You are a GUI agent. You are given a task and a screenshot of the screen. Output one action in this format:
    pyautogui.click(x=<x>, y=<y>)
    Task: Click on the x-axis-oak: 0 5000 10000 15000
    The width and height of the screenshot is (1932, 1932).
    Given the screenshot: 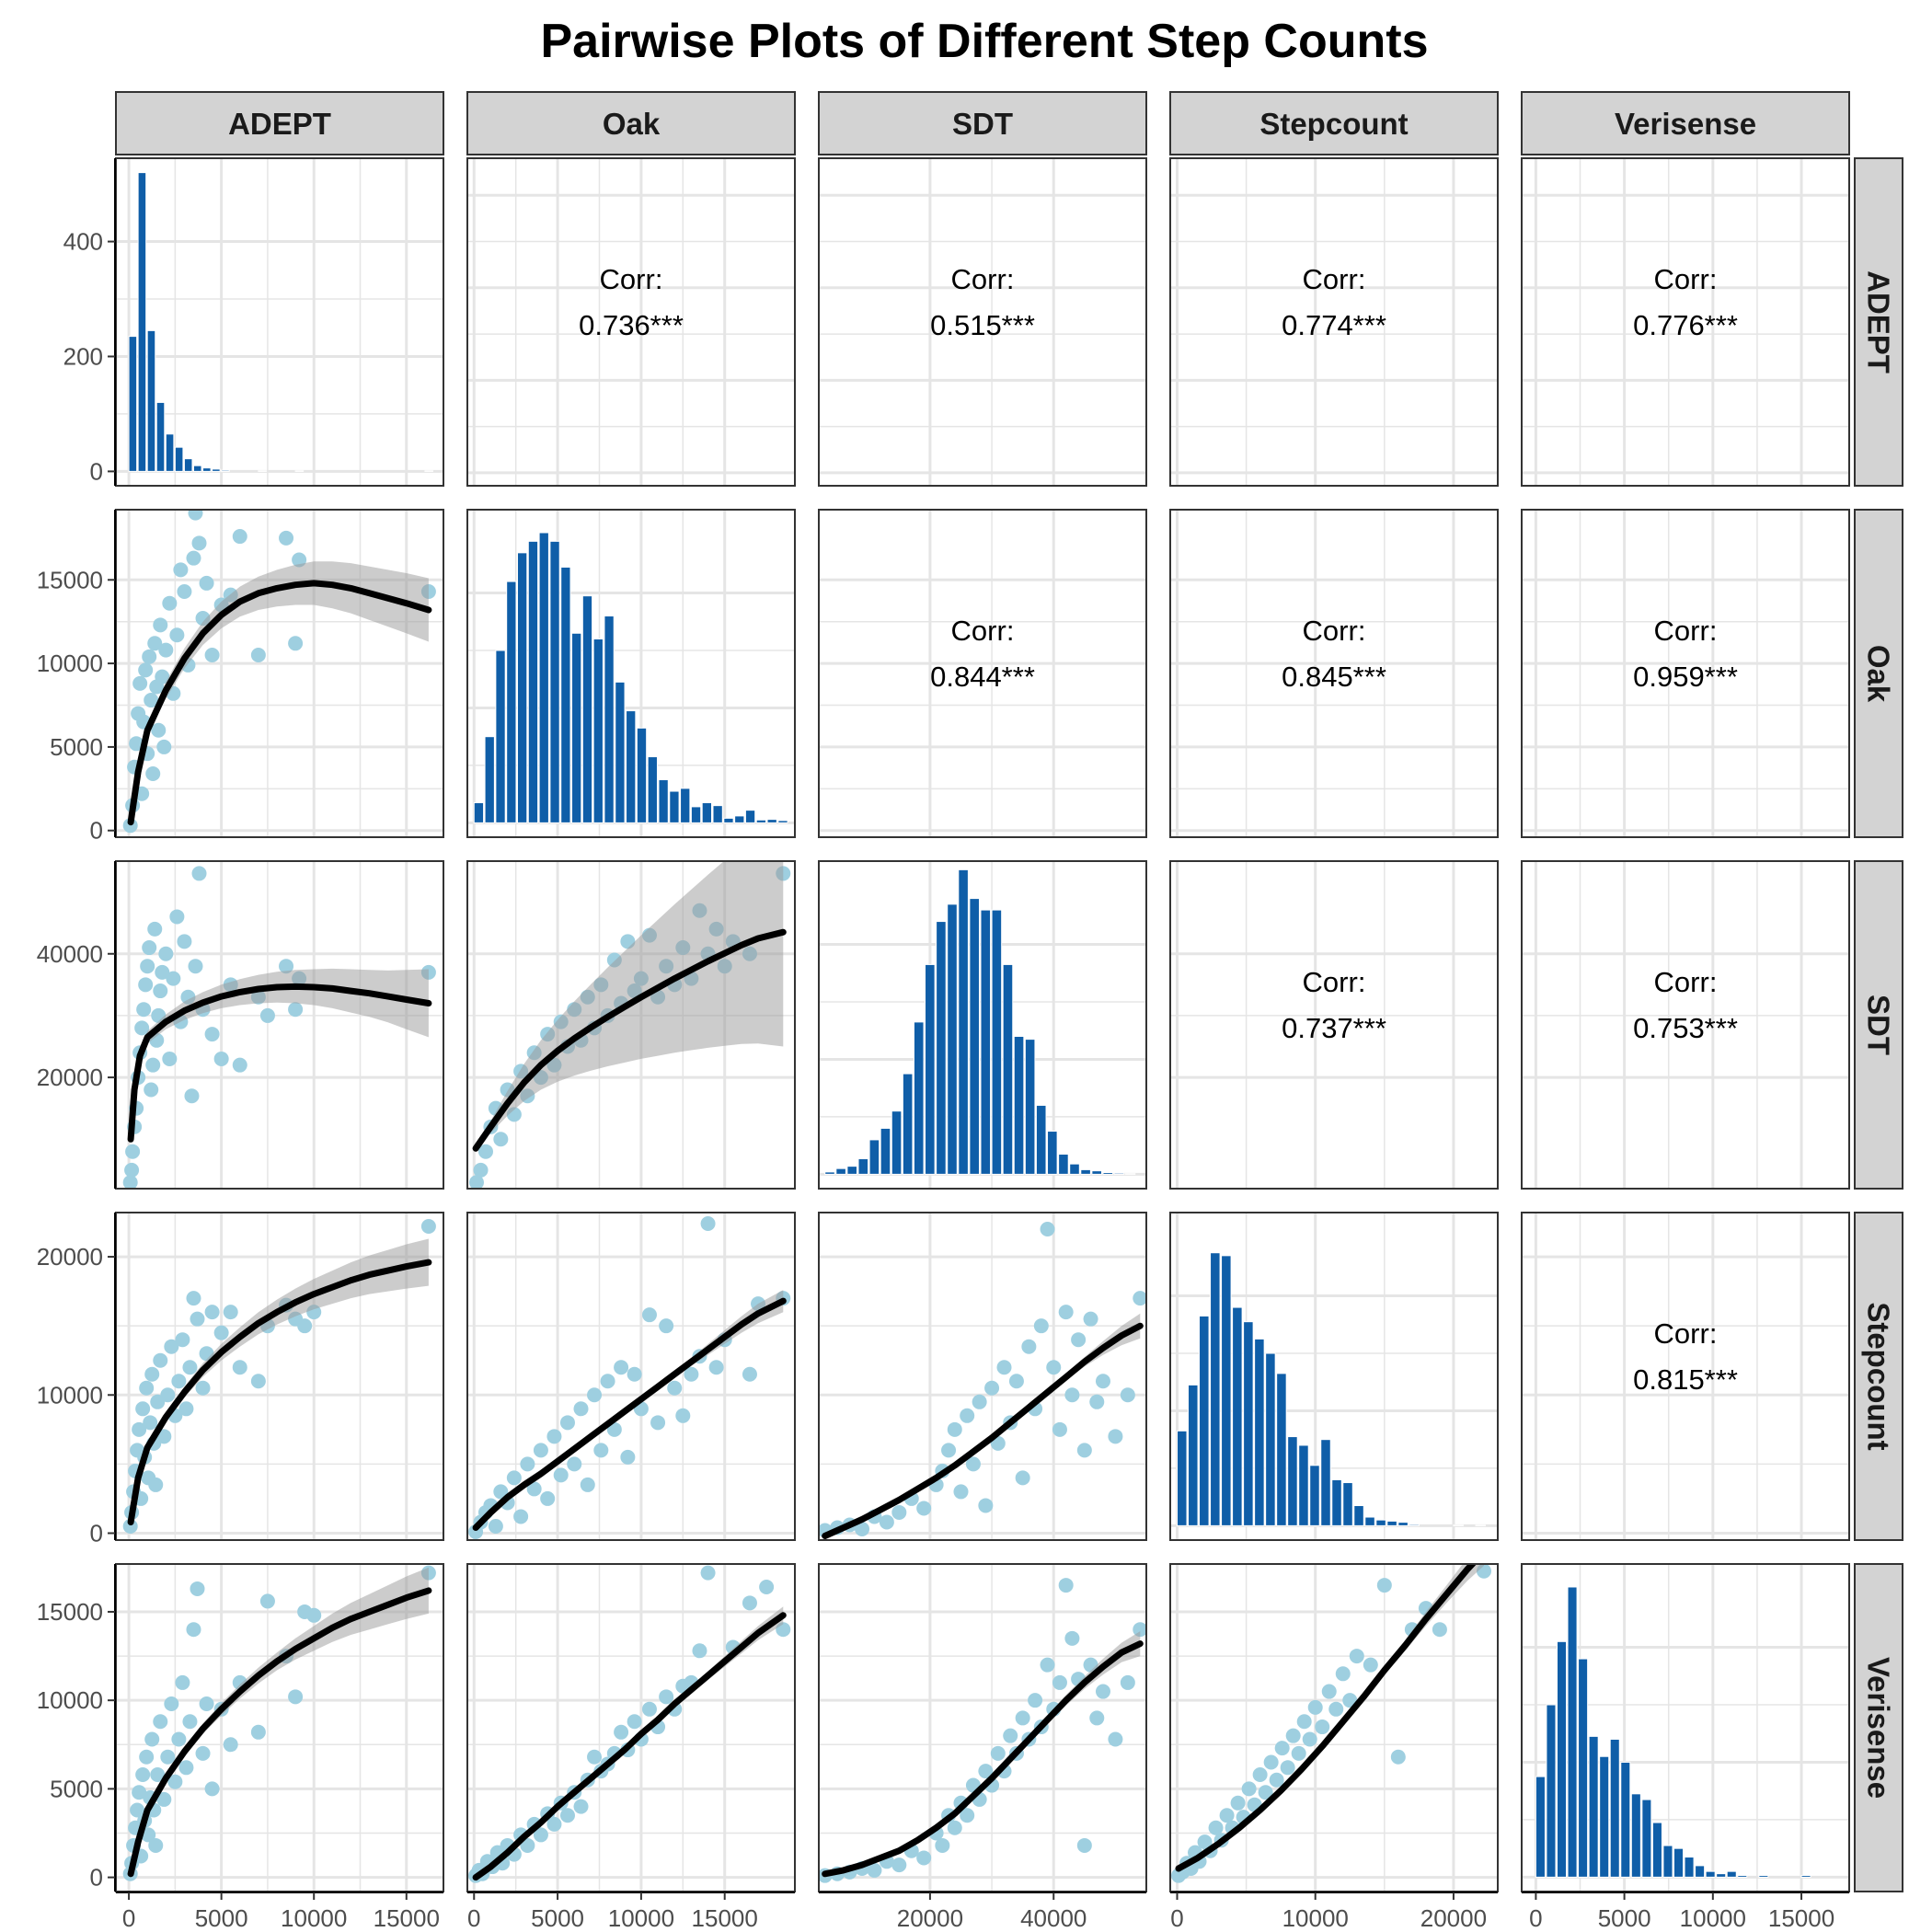 What is the action you would take?
    pyautogui.click(x=631, y=1912)
    